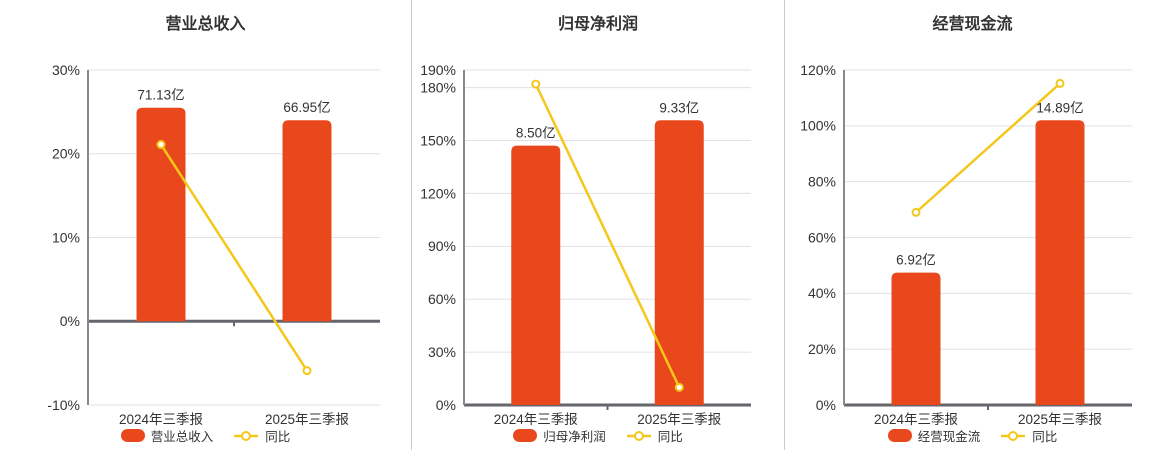 This screenshot has height=450, width=1160. I want to click on y-tick-label: 180%, so click(438, 88).